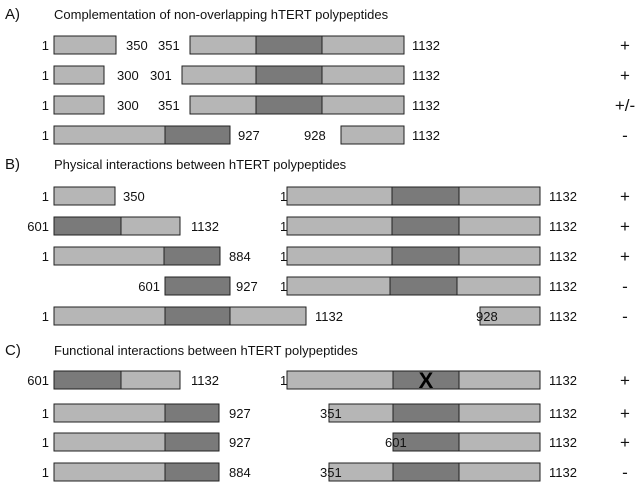  I want to click on section-1-row-4-right-bar, so click(510, 316).